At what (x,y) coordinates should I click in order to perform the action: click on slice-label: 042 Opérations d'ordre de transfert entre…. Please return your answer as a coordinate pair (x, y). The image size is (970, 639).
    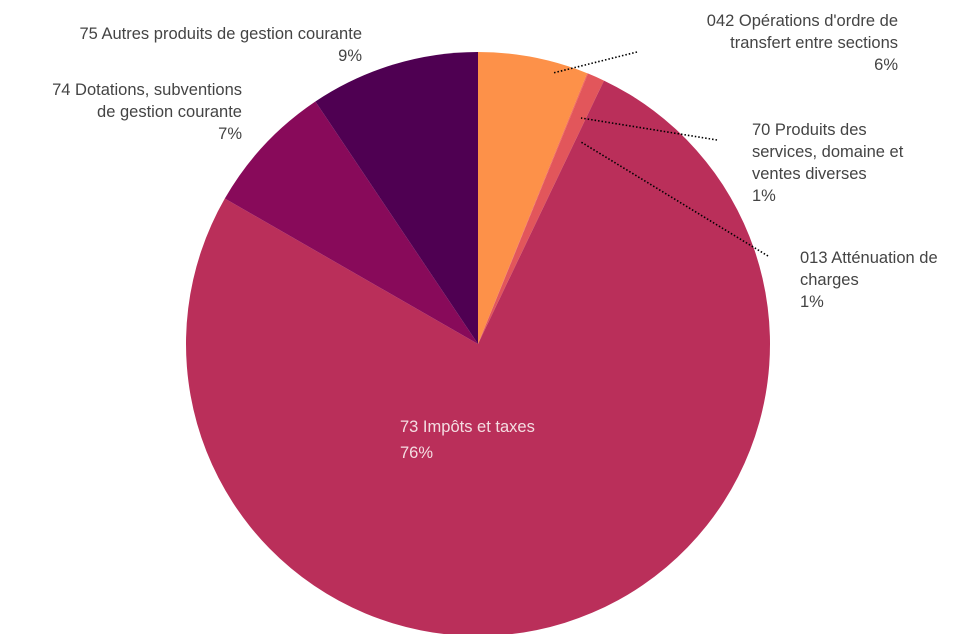
    Looking at the image, I should click on (803, 43).